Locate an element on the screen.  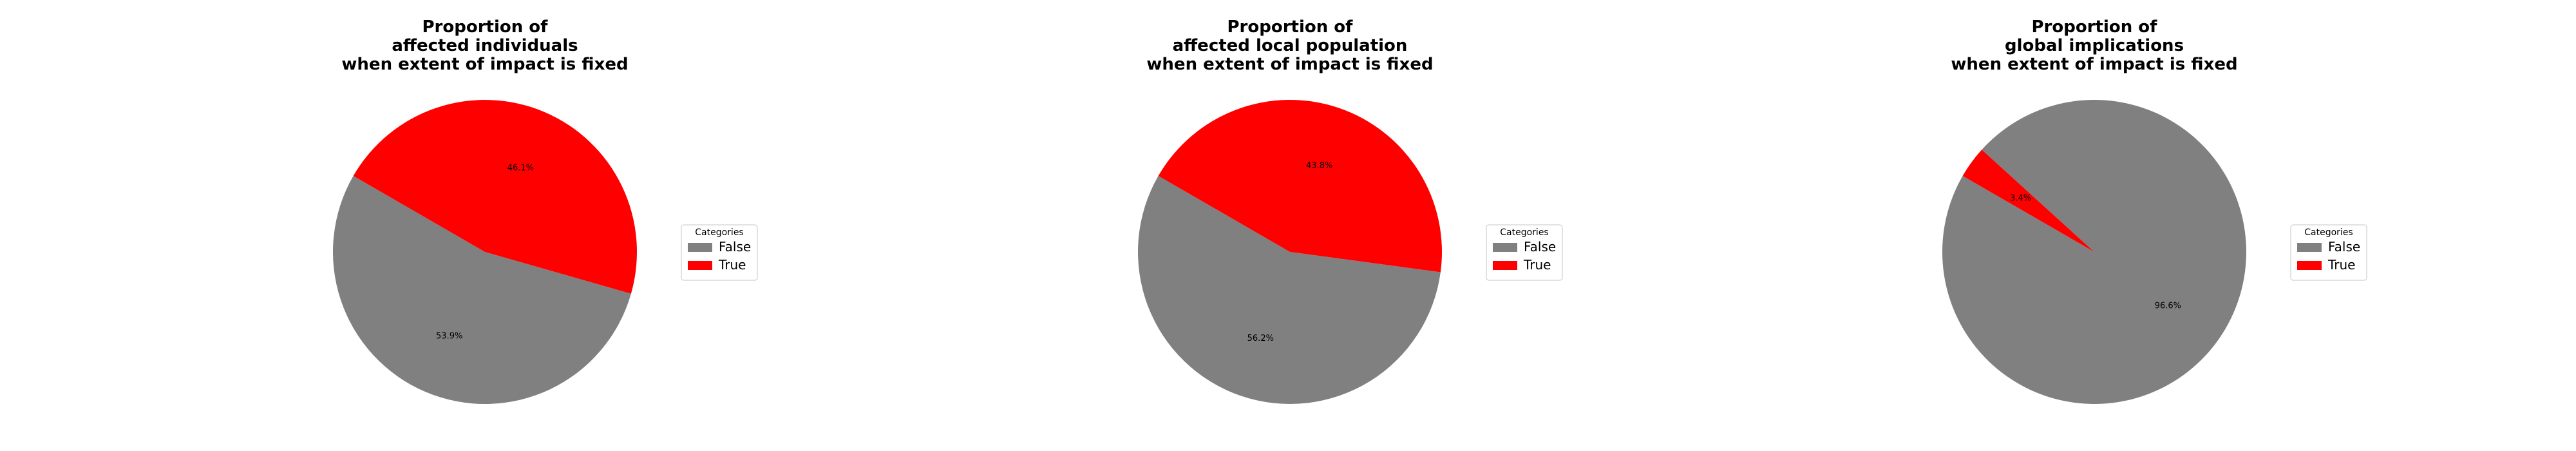
slice-label-true: 3.4% is located at coordinates (2020, 199).